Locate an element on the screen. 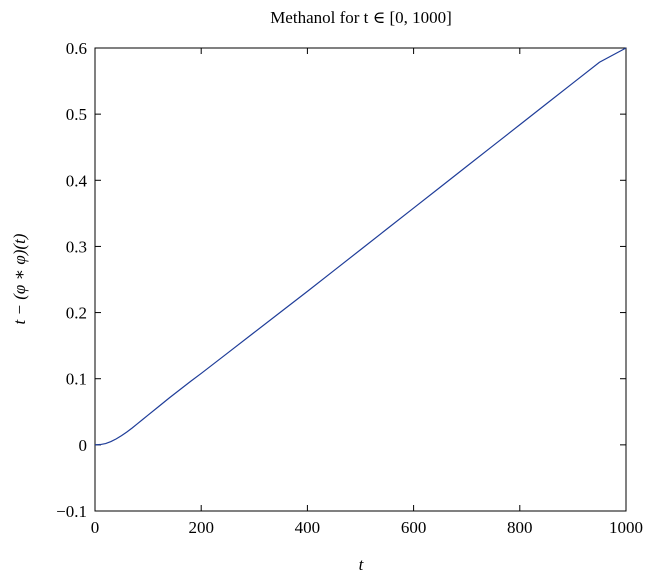  y-tick-label: 0.2 is located at coordinates (76, 313).